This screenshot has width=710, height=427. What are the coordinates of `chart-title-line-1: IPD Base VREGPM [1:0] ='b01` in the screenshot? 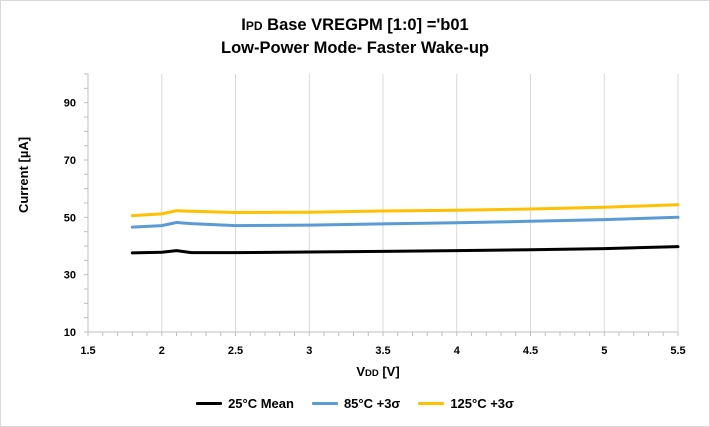 It's located at (355, 25).